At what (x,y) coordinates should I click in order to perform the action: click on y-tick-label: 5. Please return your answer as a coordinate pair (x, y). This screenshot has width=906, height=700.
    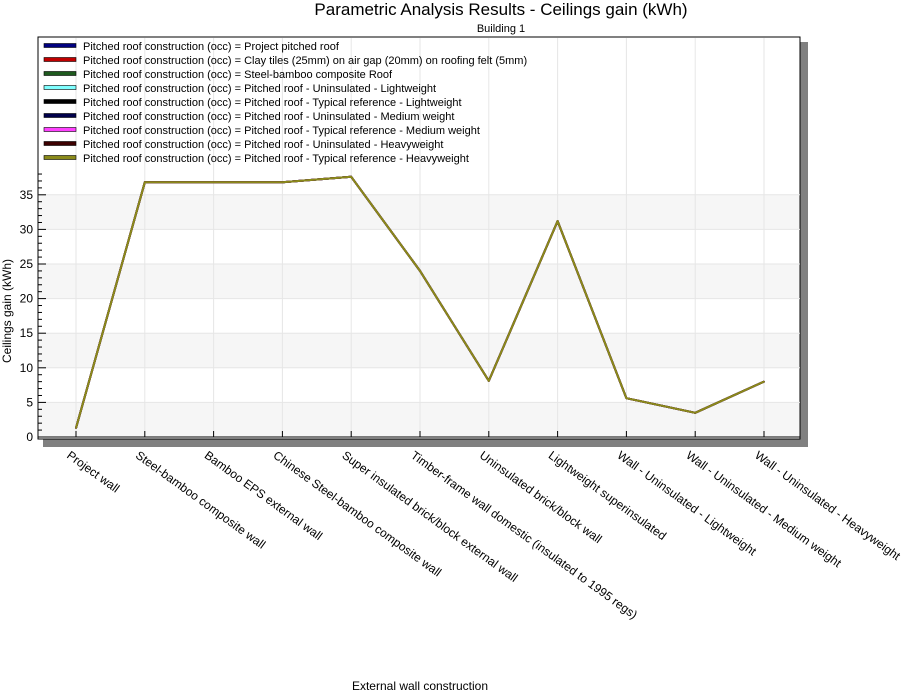
    Looking at the image, I should click on (29, 402).